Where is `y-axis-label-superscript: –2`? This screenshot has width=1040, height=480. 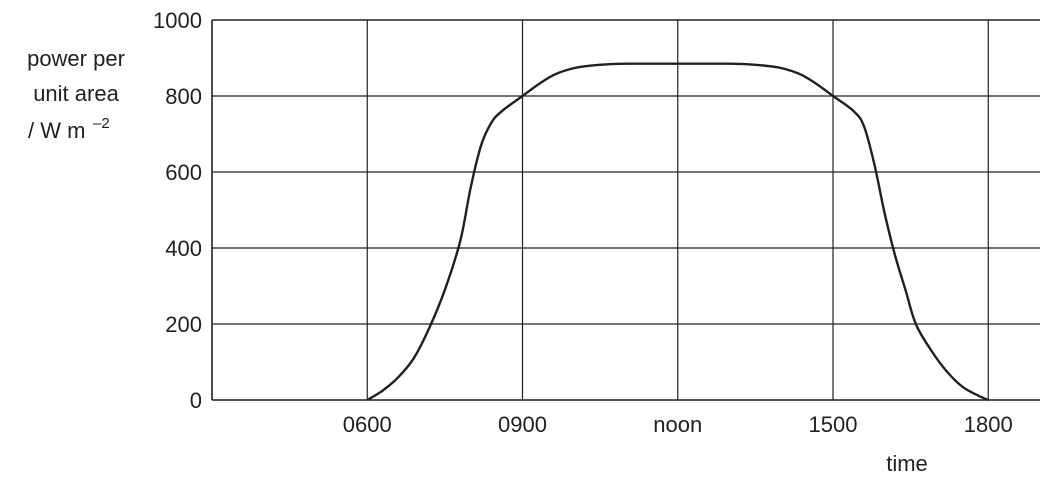
y-axis-label-superscript: –2 is located at coordinates (101, 123).